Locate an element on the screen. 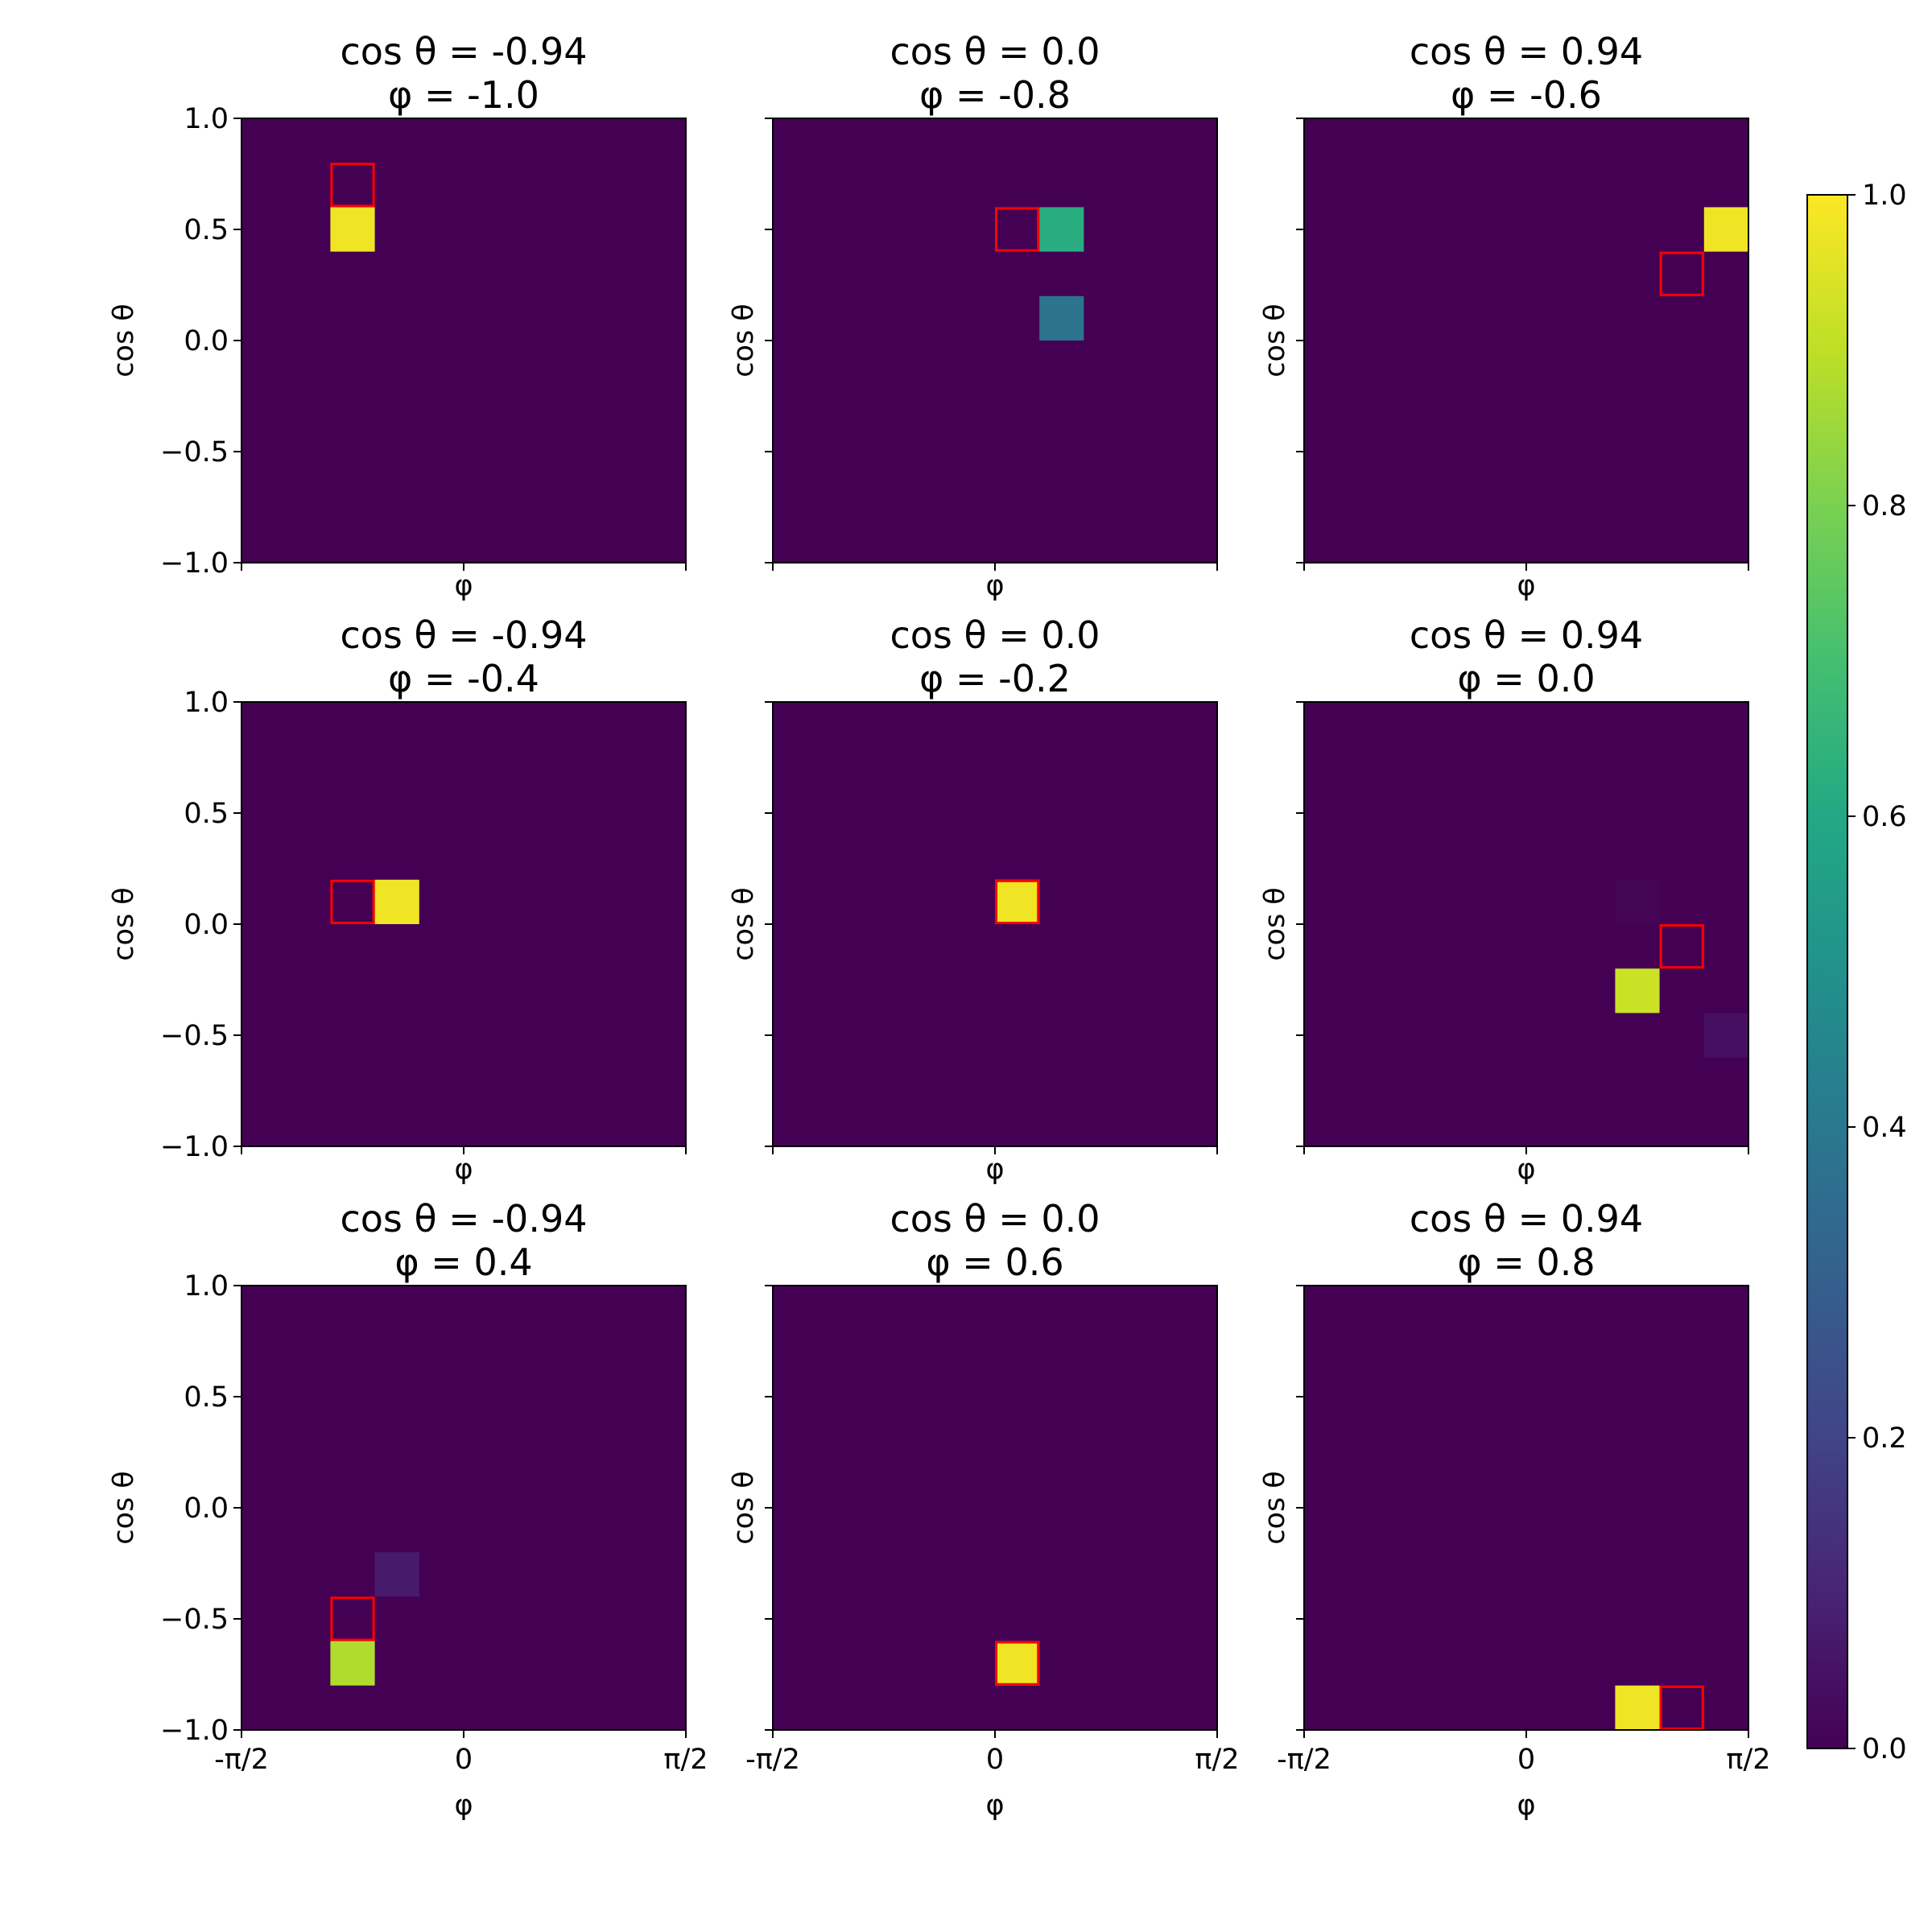 This screenshot has height=1932, width=1932. panel-title-line2: φ = 0.8 is located at coordinates (1526, 1262).